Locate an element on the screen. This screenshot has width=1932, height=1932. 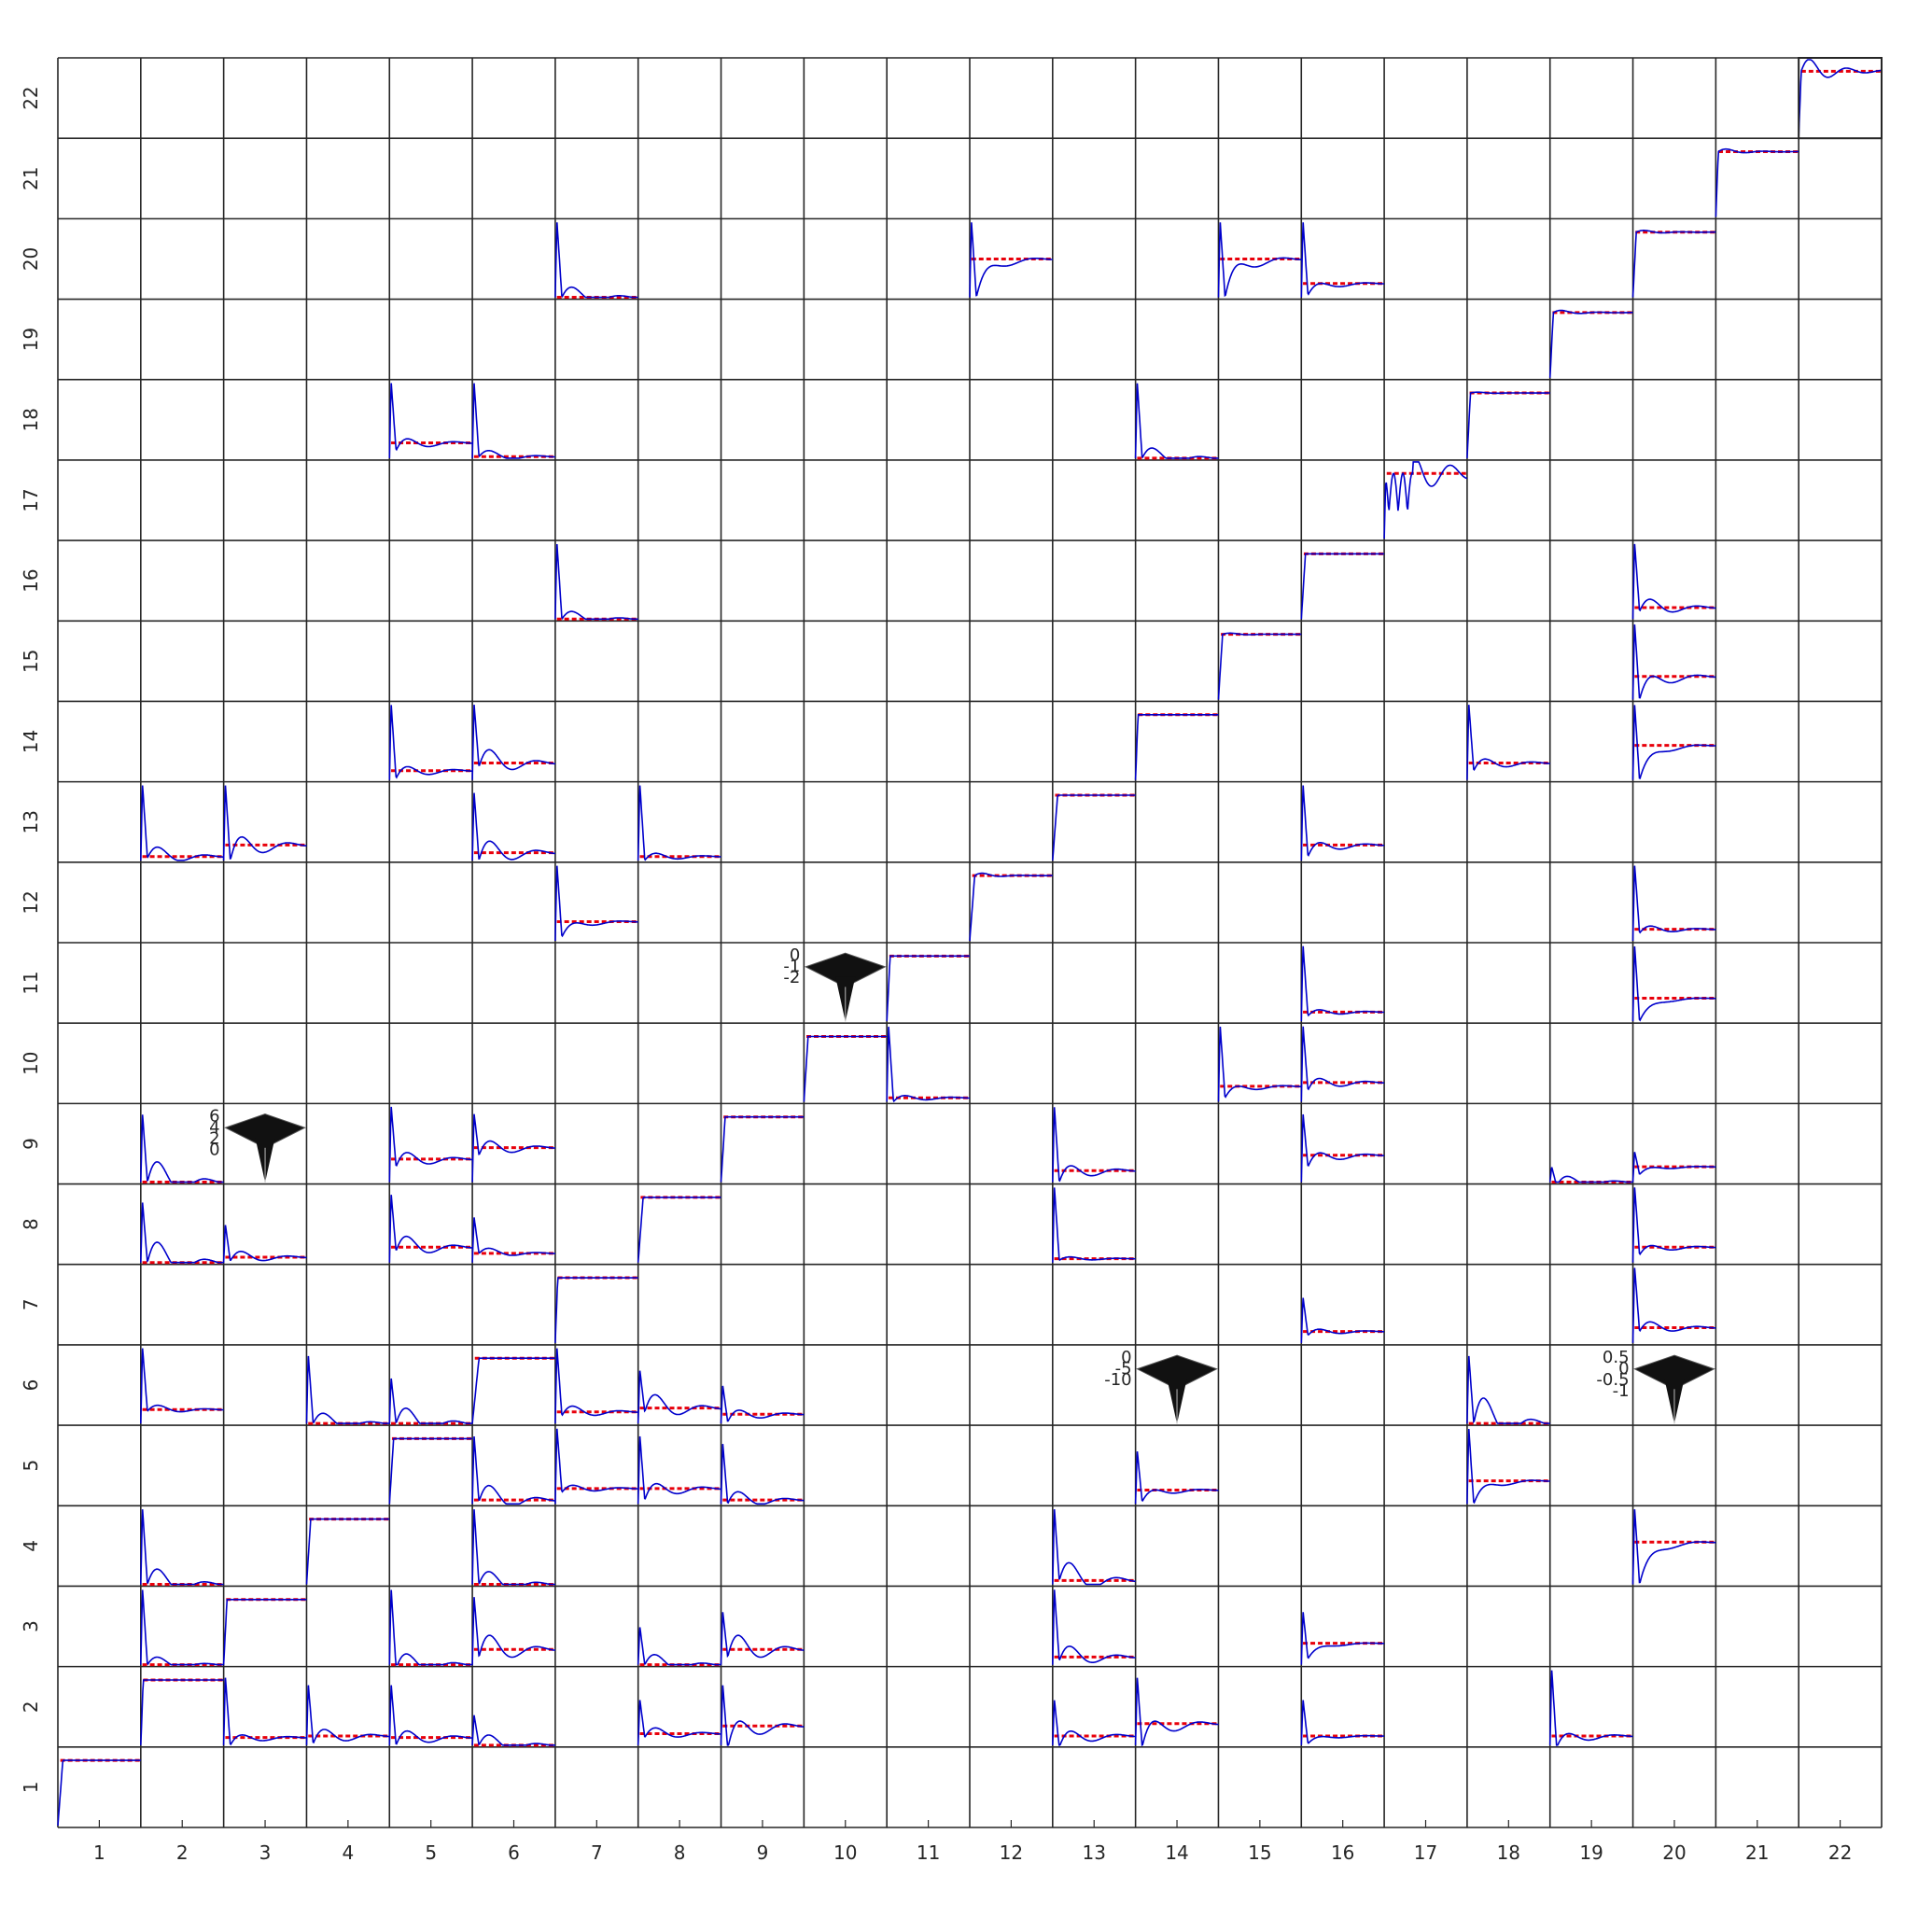
x-tick-labels: 1 2 3 4 5 6 7 8 9 10 11 12 13 14 15 16 17 18 19 20 21 22 is located at coordinates (973, 1852).